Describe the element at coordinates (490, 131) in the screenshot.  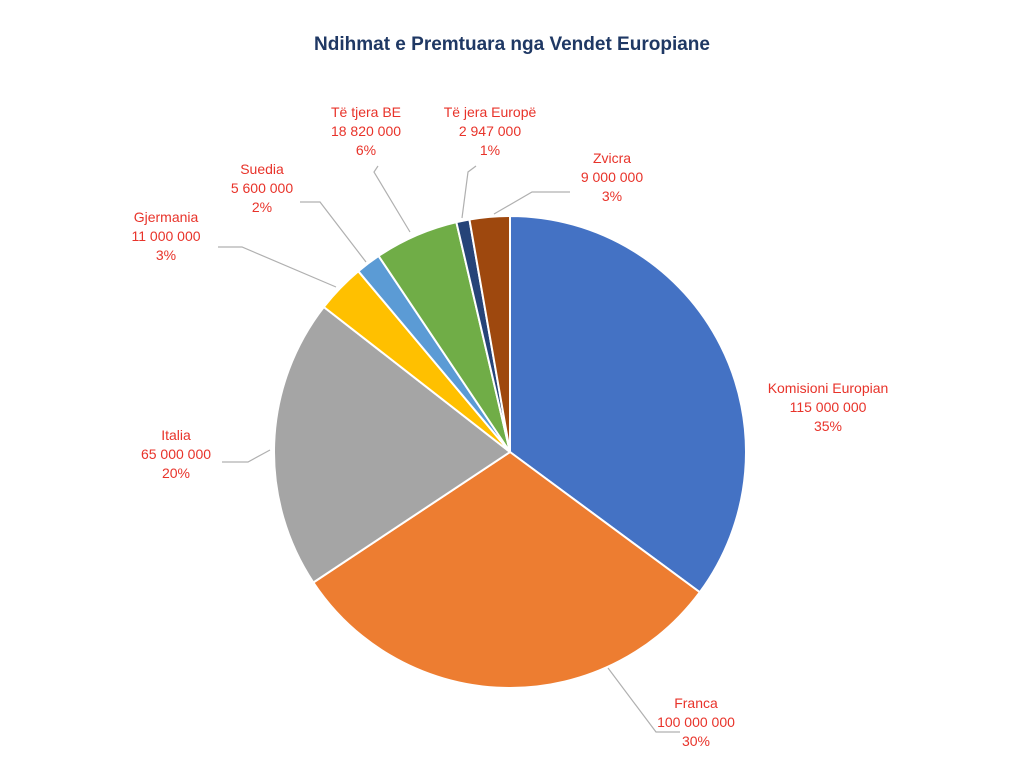
I see `data-label-te-jera-europe: Të jera Europë 2 947 000 1%` at that location.